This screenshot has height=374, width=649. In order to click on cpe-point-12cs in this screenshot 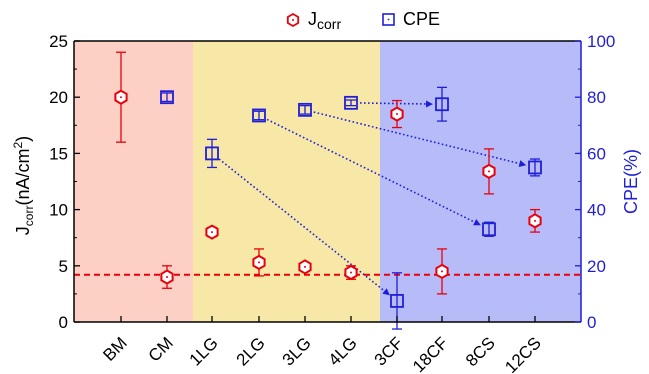, I will do `click(535, 167)`.